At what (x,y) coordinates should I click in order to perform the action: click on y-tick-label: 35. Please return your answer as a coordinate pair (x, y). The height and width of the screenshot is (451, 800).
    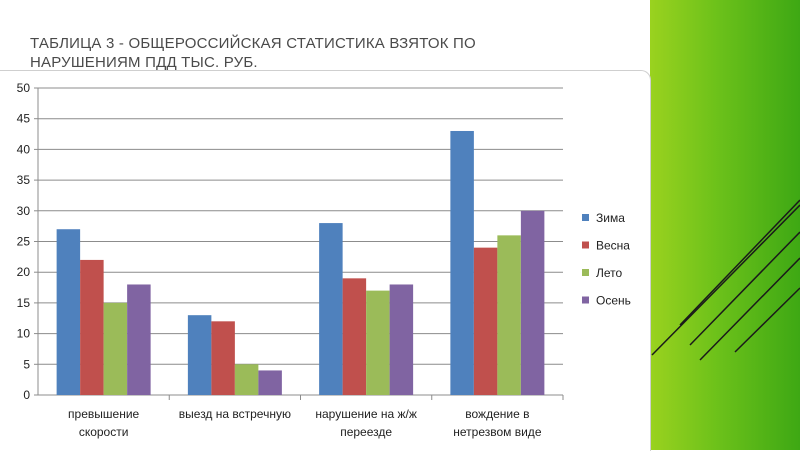
    Looking at the image, I should click on (24, 180).